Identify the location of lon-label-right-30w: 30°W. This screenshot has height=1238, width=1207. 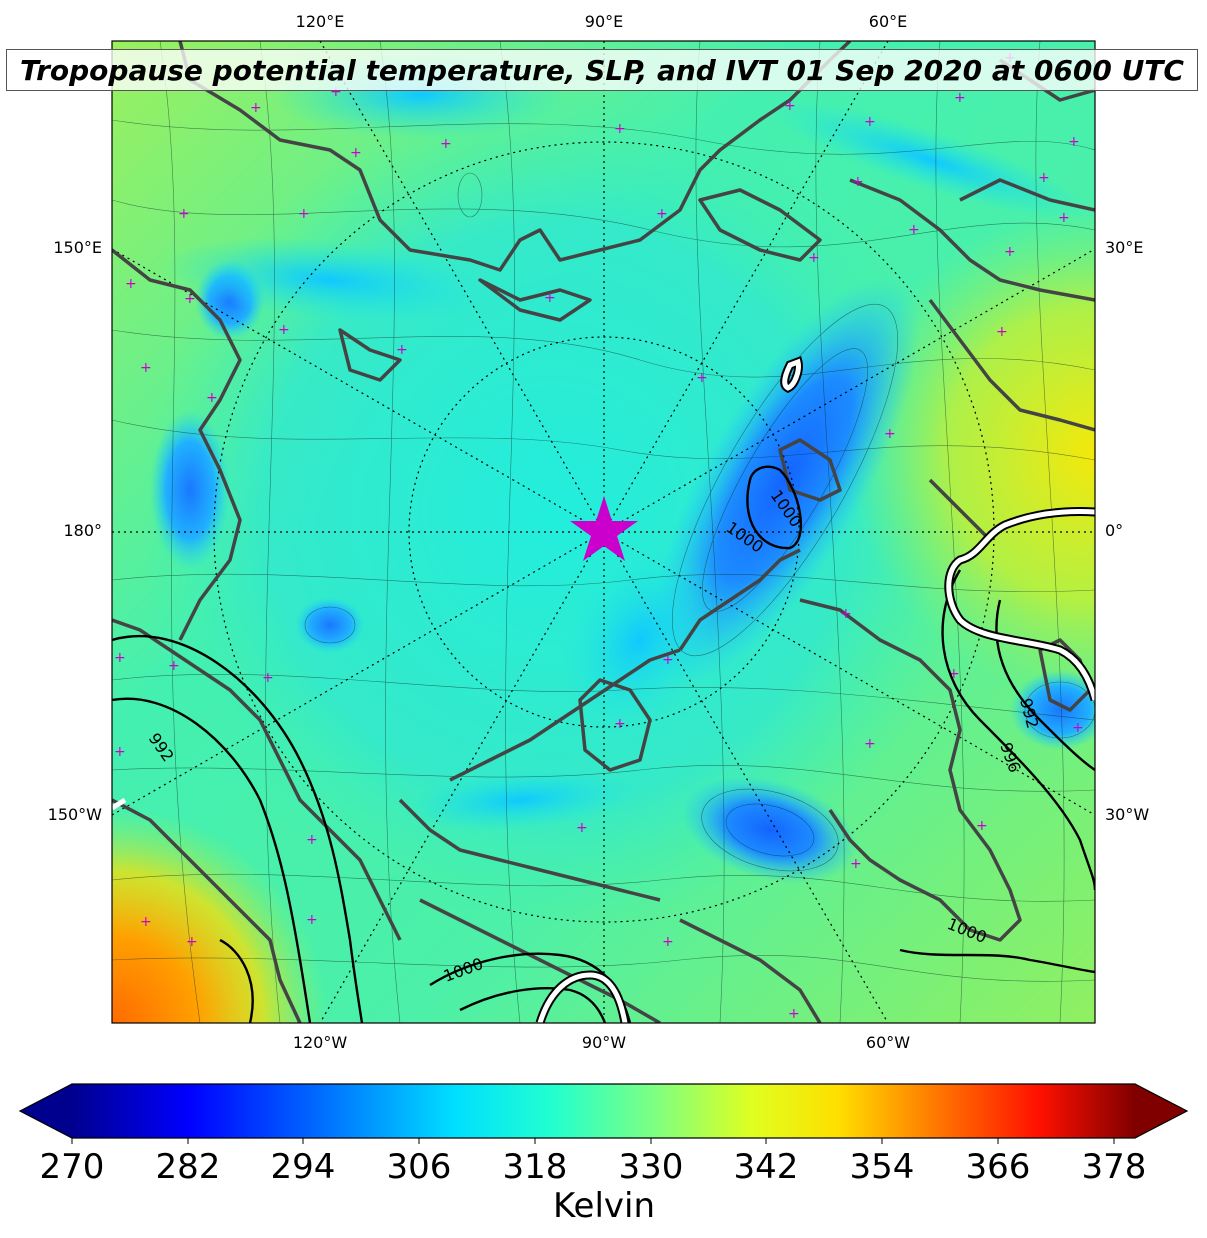
(1127, 814).